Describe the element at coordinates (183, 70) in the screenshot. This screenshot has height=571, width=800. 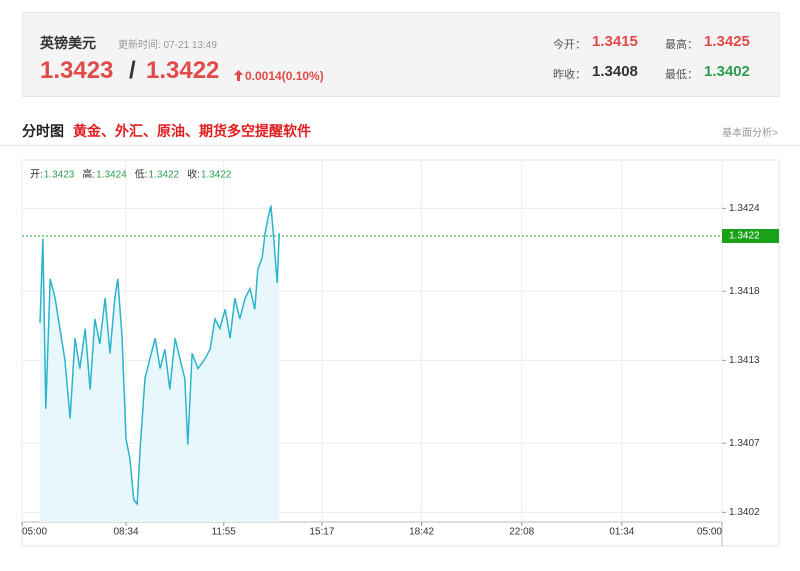
I see `ask-price: 1.3422` at that location.